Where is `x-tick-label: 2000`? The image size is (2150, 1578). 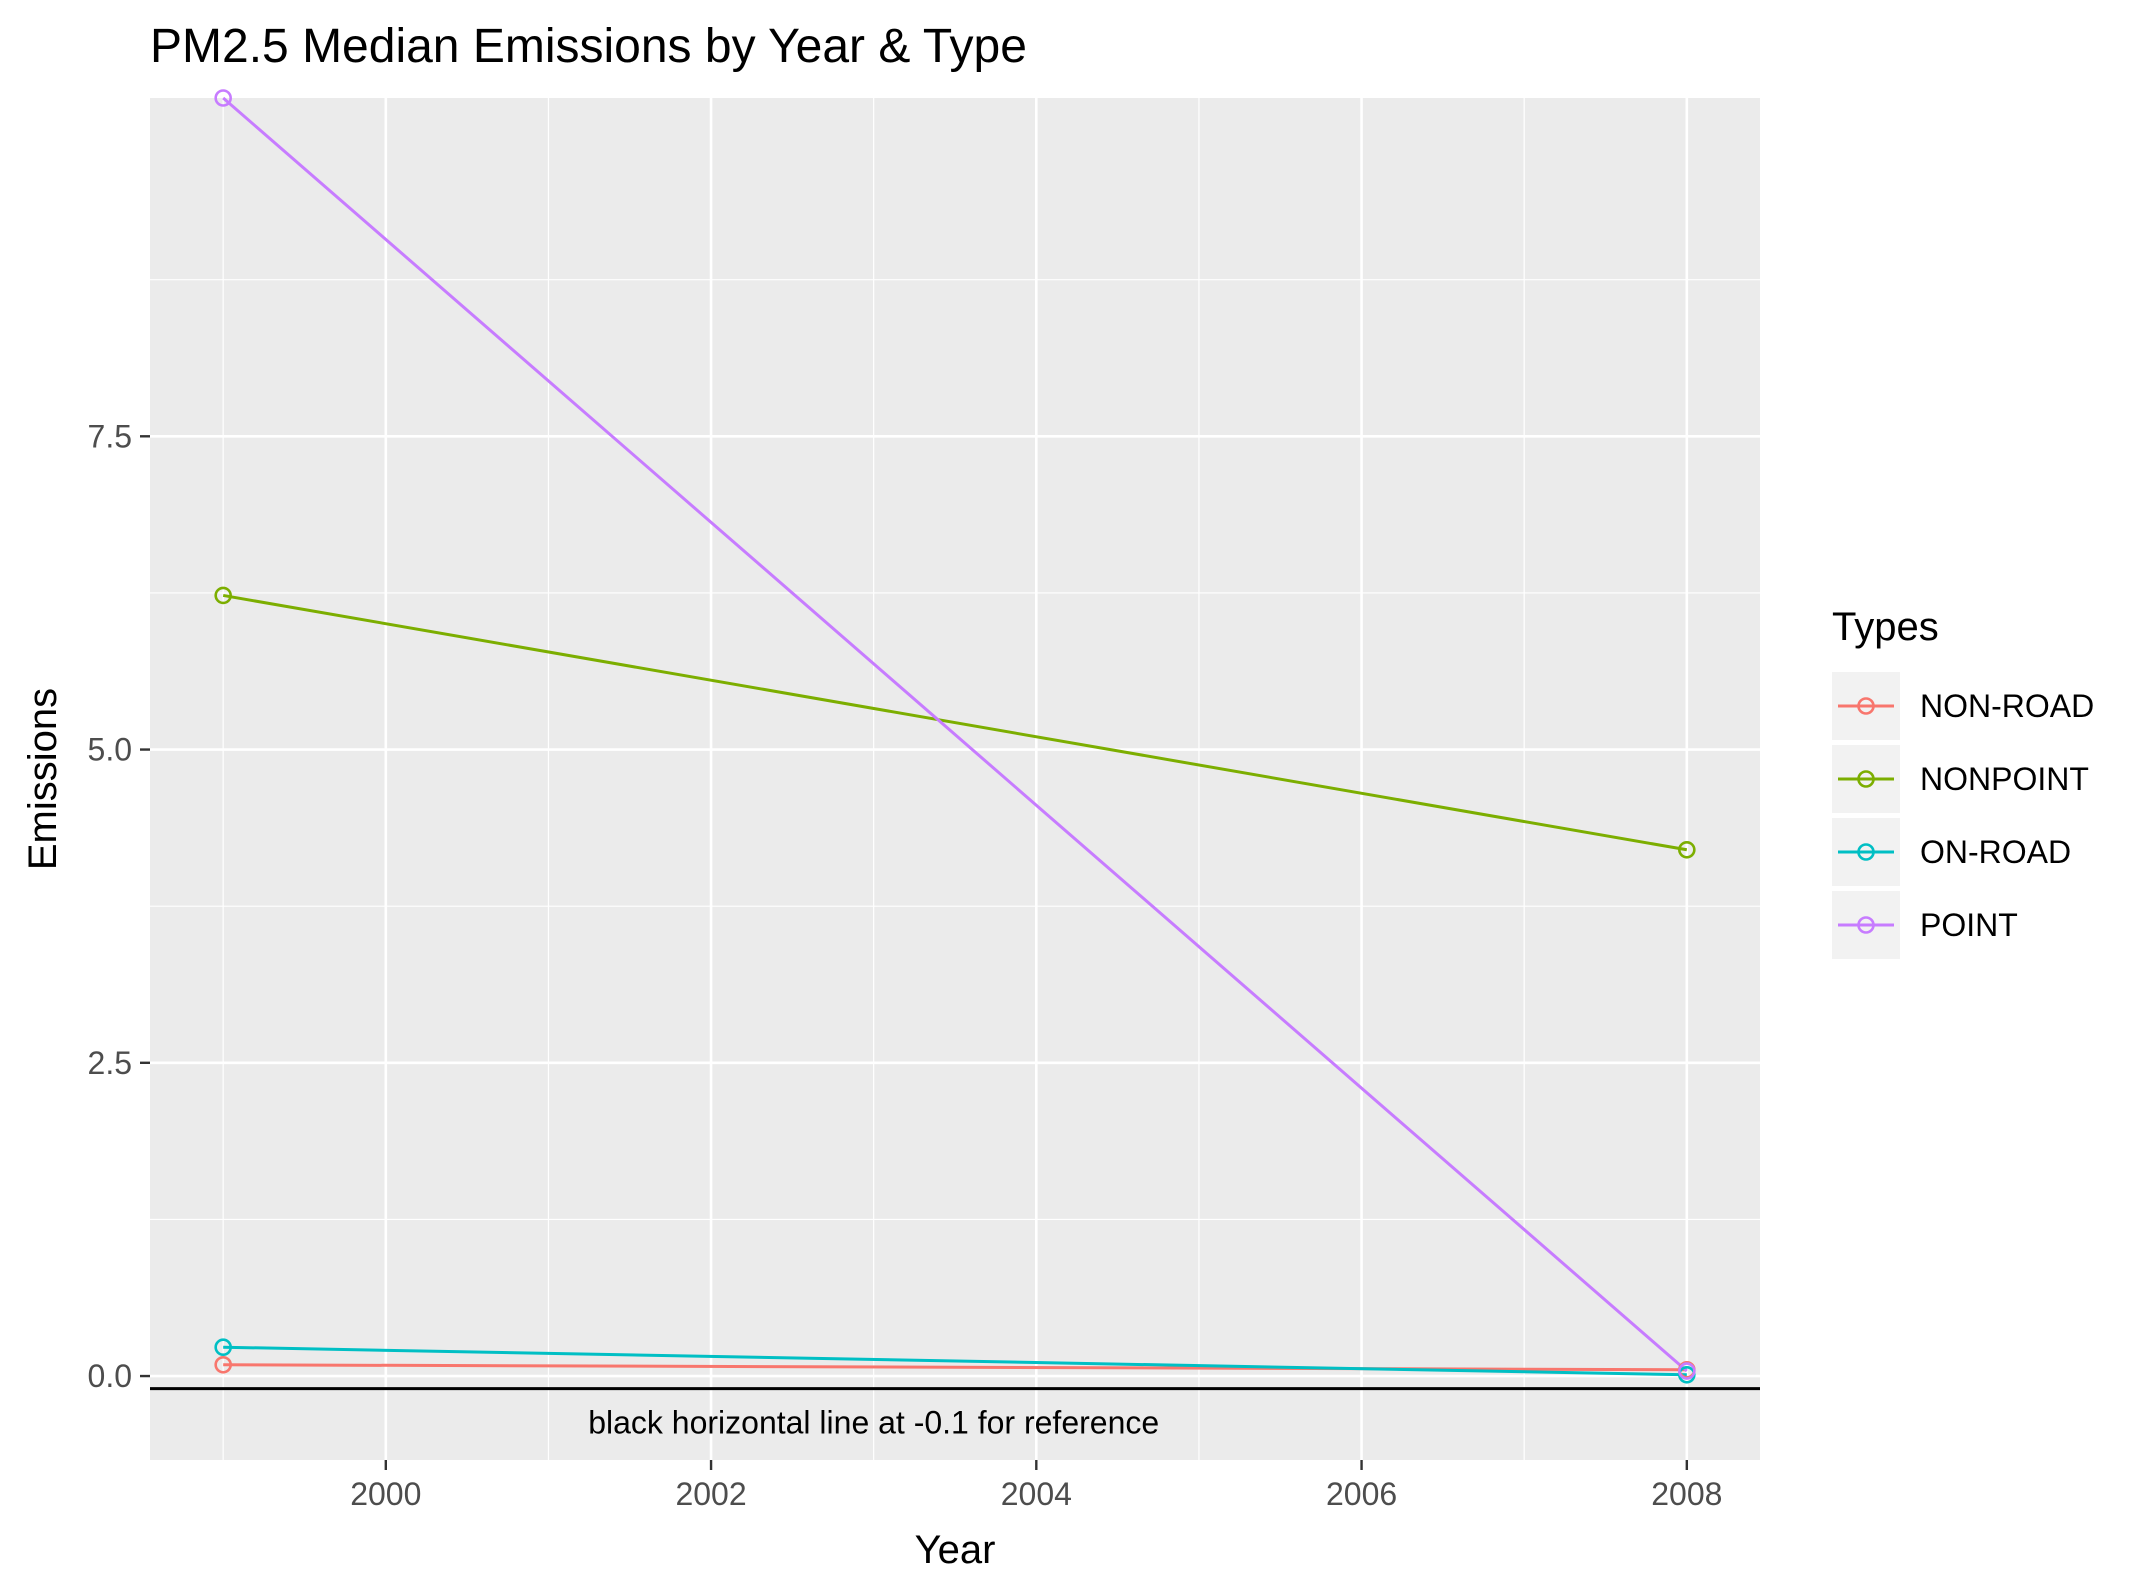 x-tick-label: 2000 is located at coordinates (385, 1494).